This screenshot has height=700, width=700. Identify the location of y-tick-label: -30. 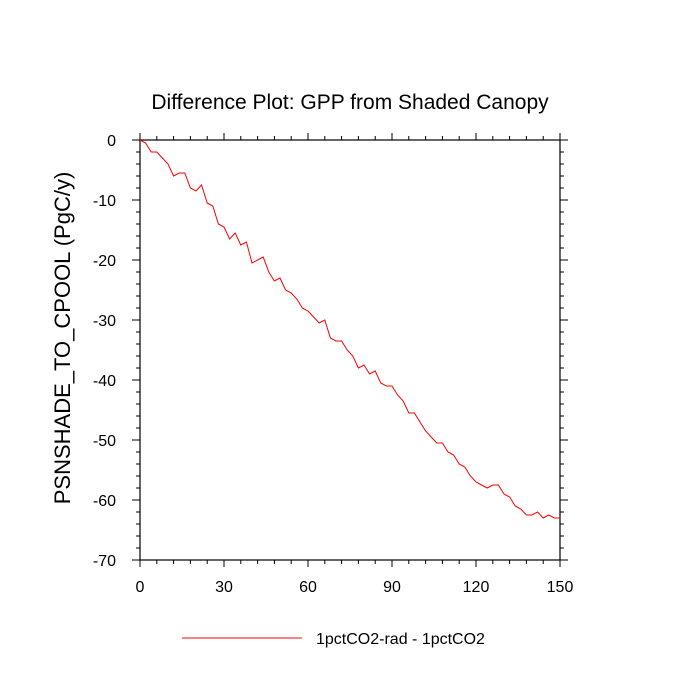
(104, 321).